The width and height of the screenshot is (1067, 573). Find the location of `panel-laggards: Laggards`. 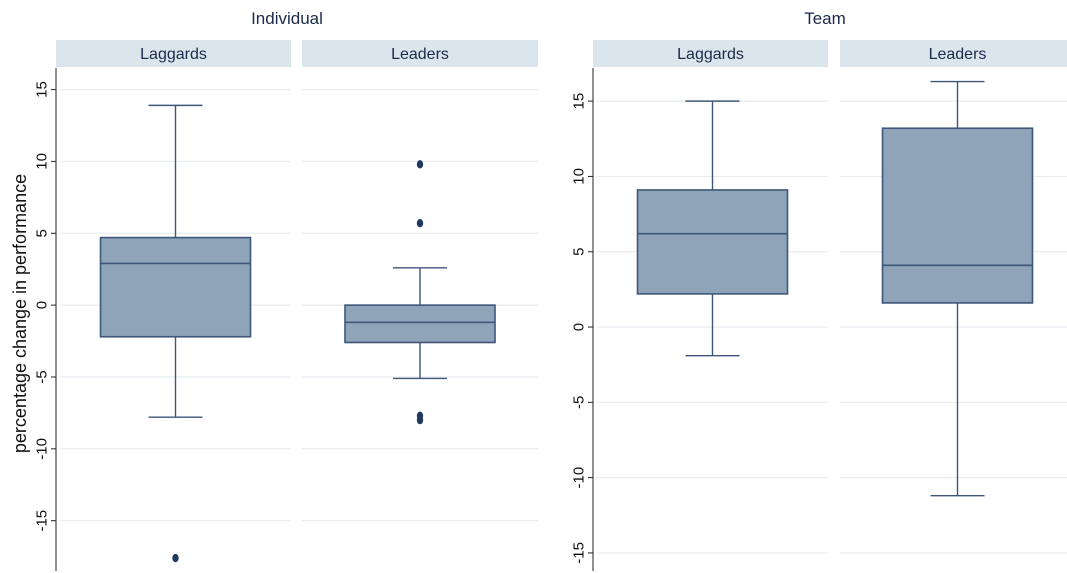

panel-laggards: Laggards is located at coordinates (710, 198).